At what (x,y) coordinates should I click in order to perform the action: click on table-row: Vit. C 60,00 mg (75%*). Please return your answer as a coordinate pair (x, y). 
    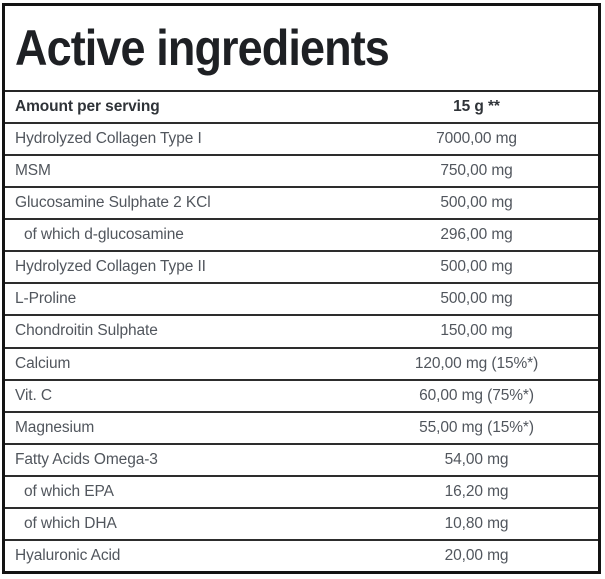
    Looking at the image, I should click on (301, 397).